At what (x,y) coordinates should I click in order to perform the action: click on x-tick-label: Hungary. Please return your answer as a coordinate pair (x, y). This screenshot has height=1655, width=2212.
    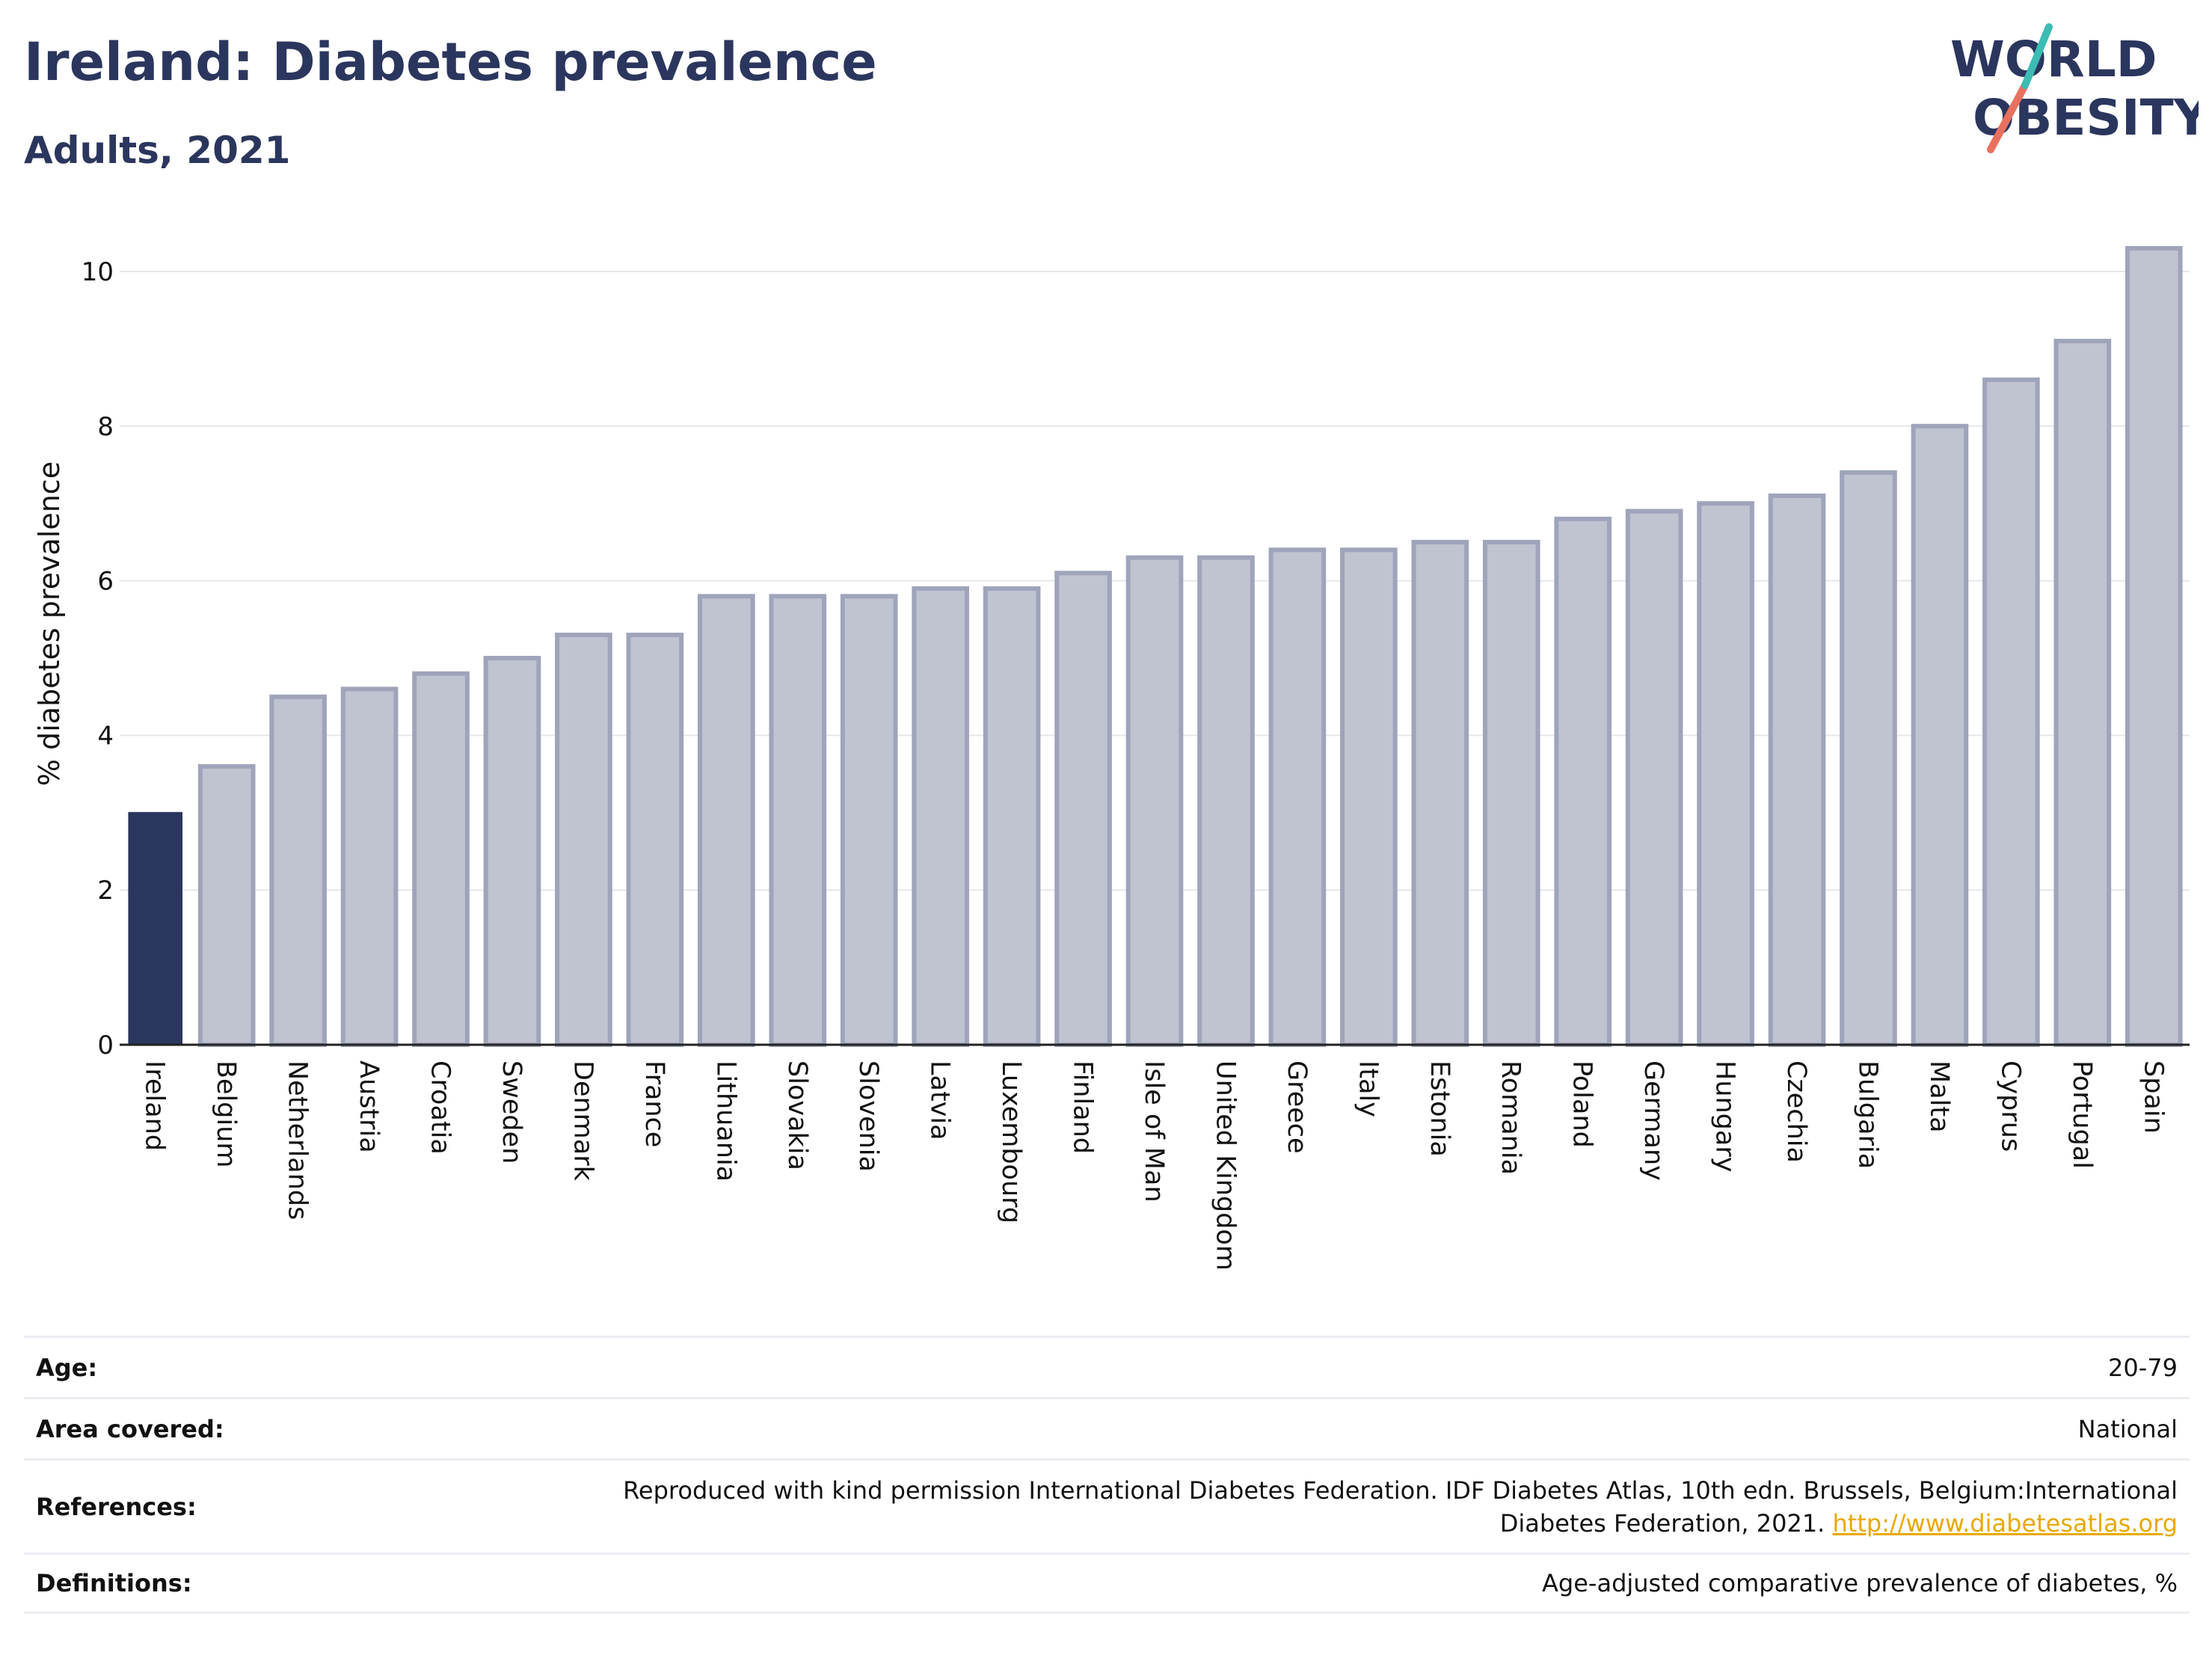
    Looking at the image, I should click on (1725, 1116).